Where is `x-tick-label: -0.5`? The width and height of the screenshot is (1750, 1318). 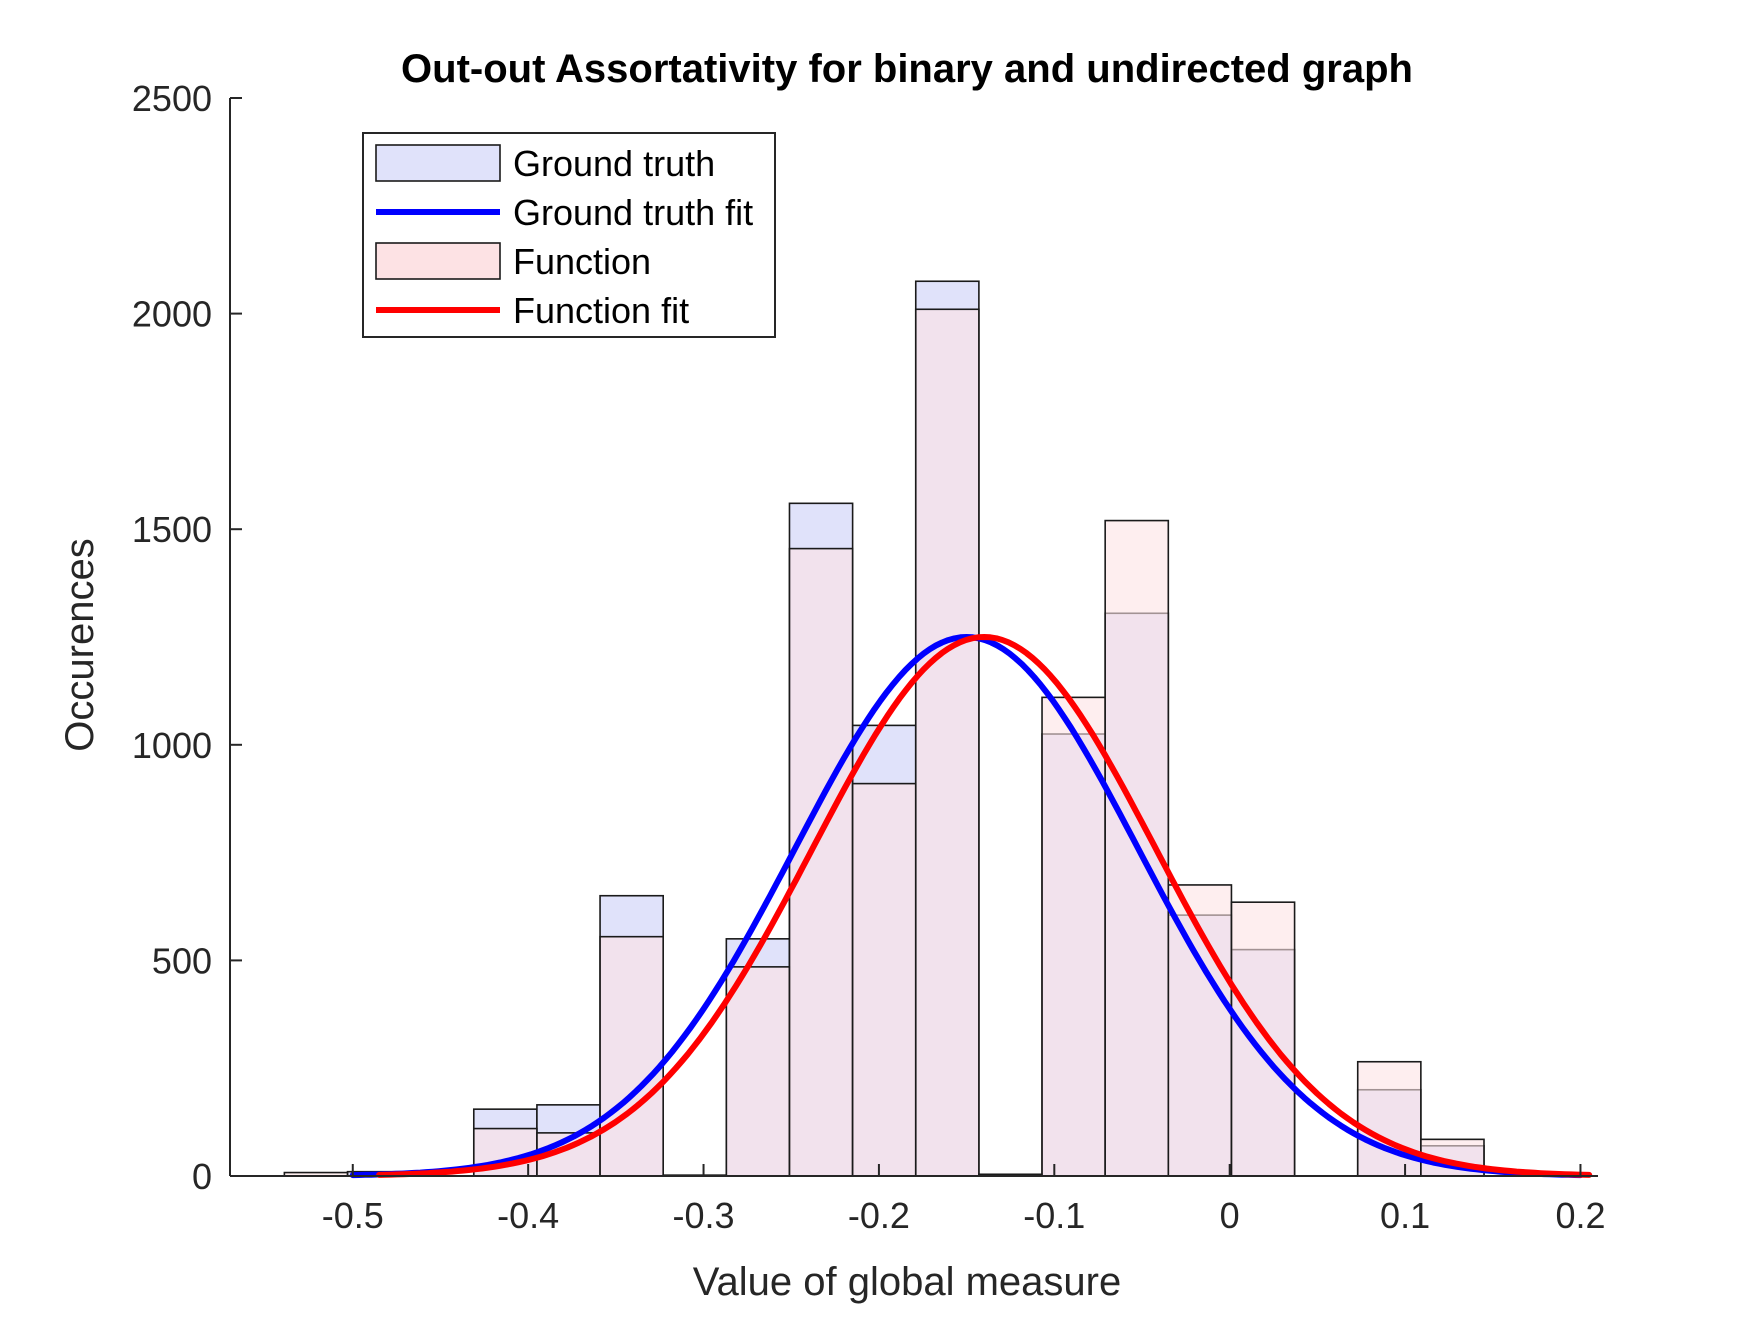
x-tick-label: -0.5 is located at coordinates (353, 1215).